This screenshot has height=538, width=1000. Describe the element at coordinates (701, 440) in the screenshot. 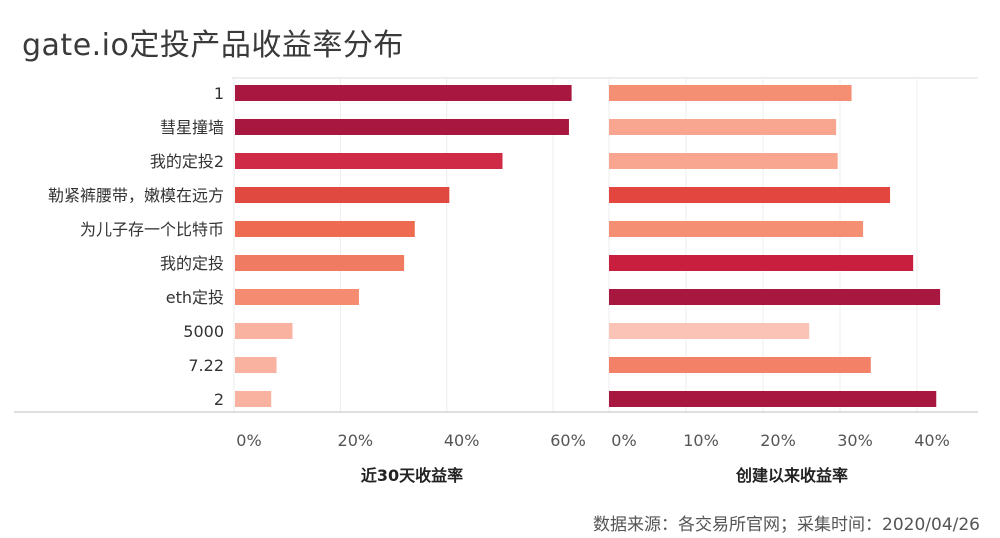

I see `x-tick-label: 10%` at that location.